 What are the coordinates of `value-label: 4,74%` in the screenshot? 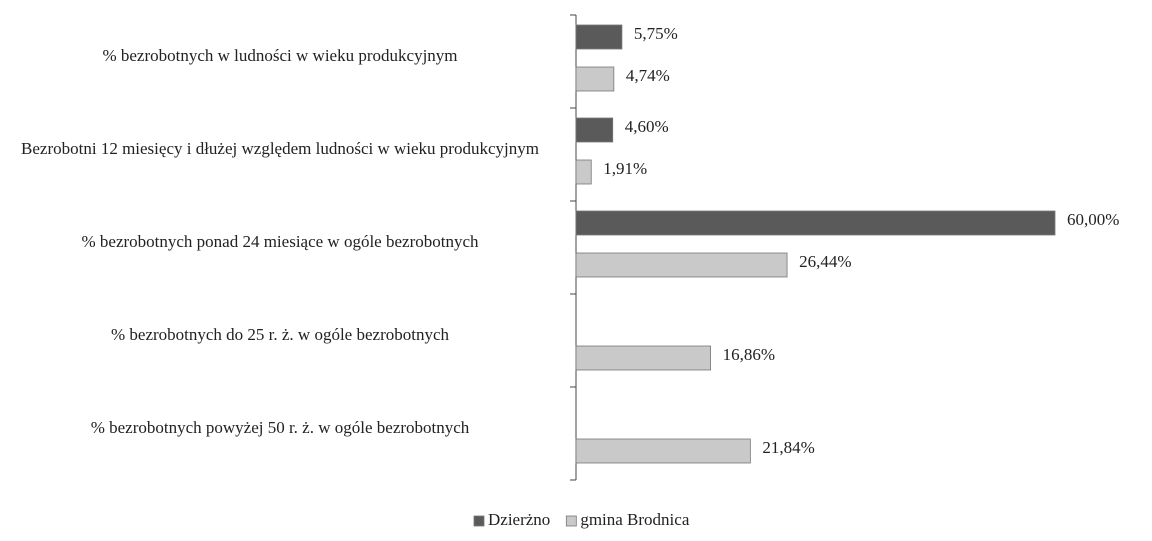 It's located at (648, 75).